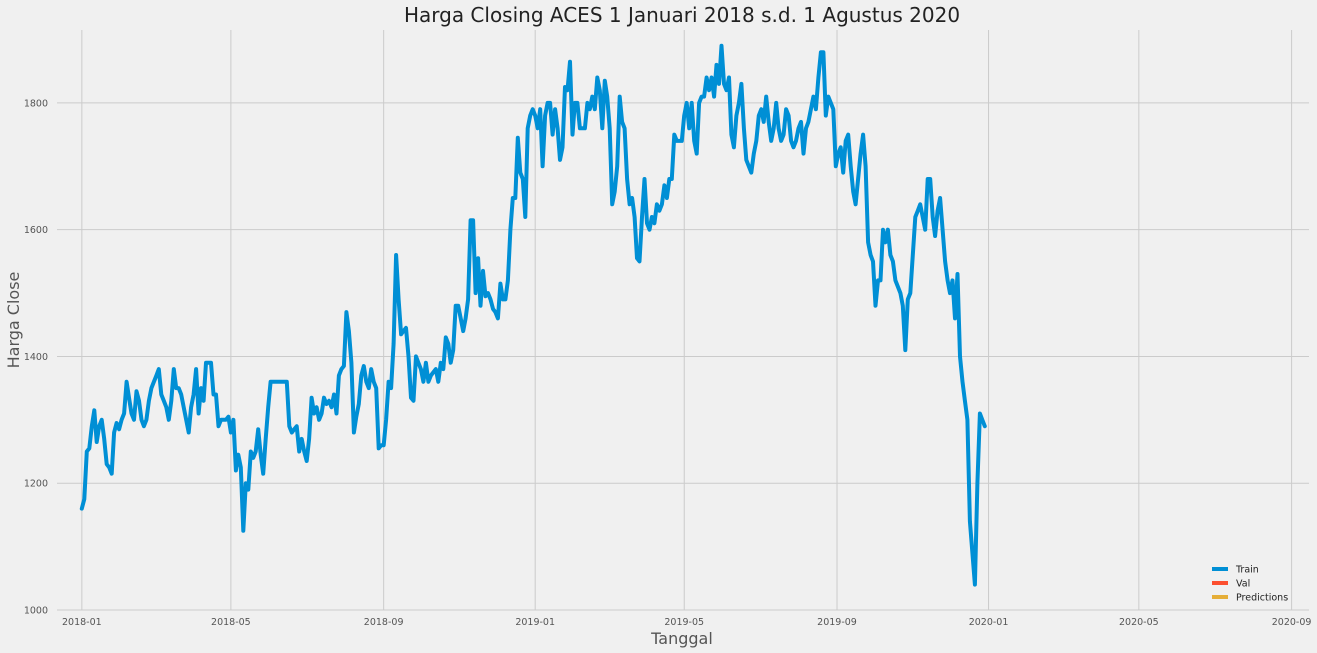 The width and height of the screenshot is (1317, 653). I want to click on x-tick-label: 2020-09, so click(1292, 622).